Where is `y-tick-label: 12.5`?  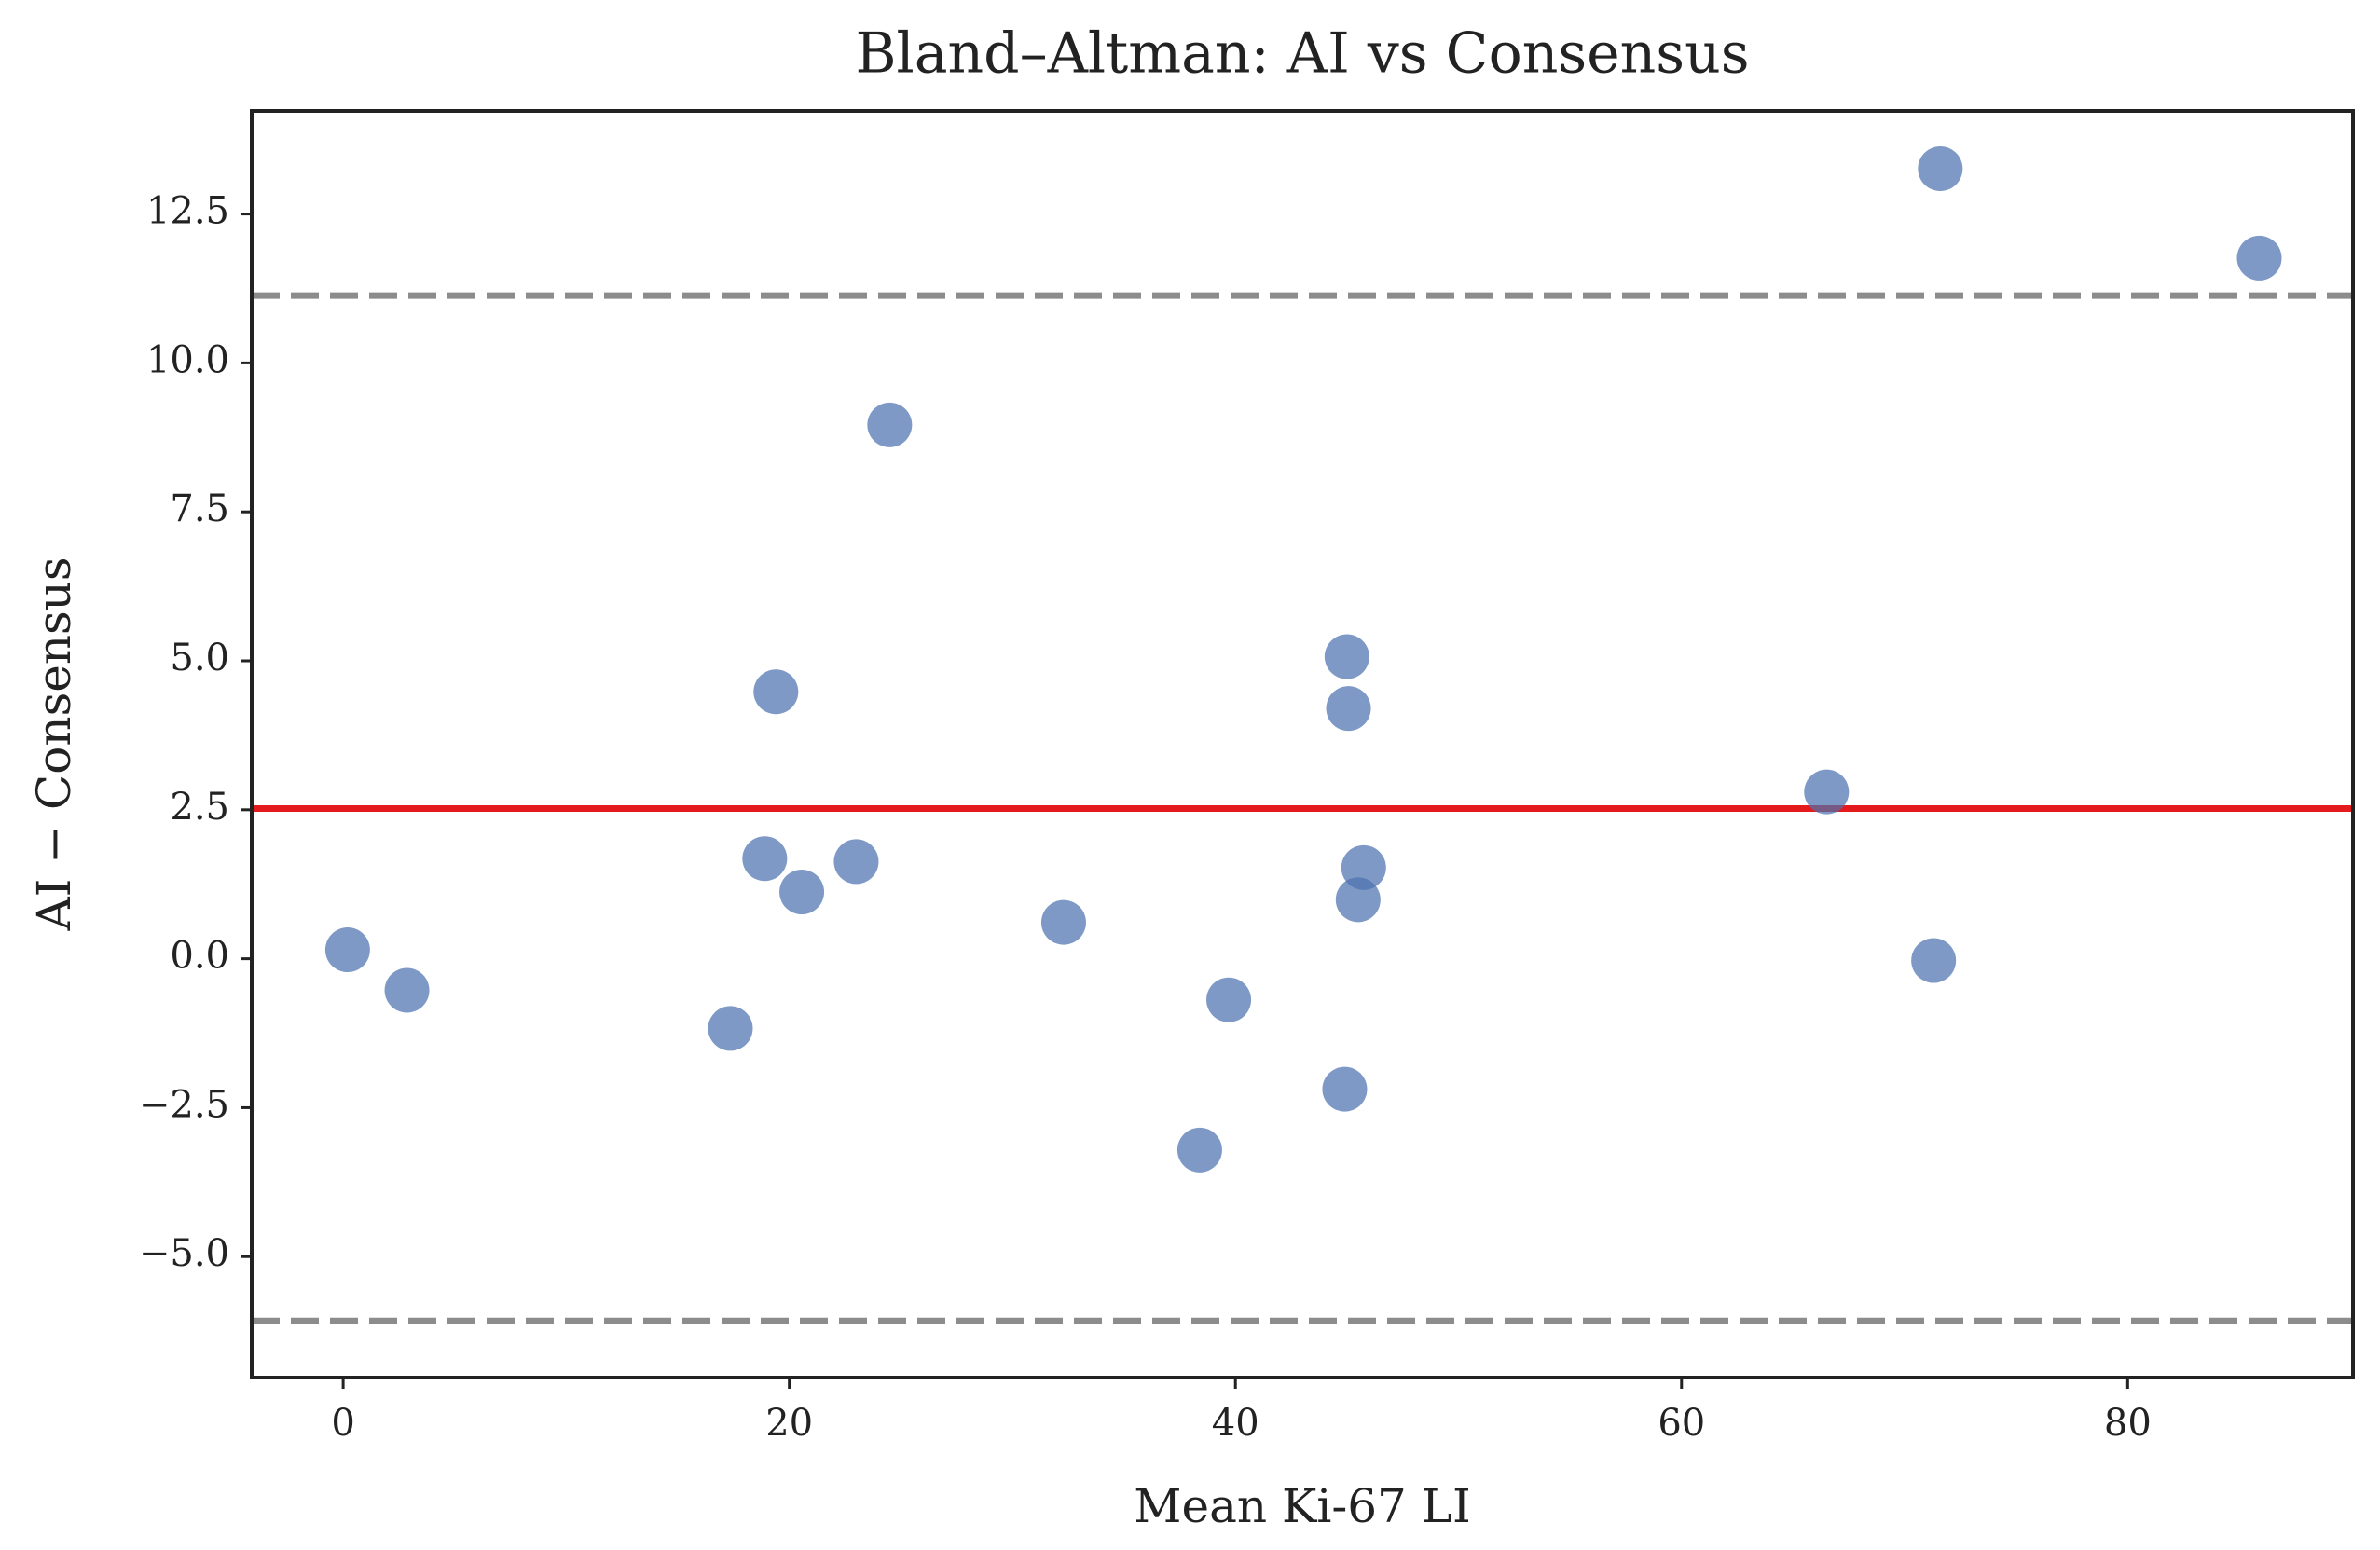
y-tick-label: 12.5 is located at coordinates (187, 211).